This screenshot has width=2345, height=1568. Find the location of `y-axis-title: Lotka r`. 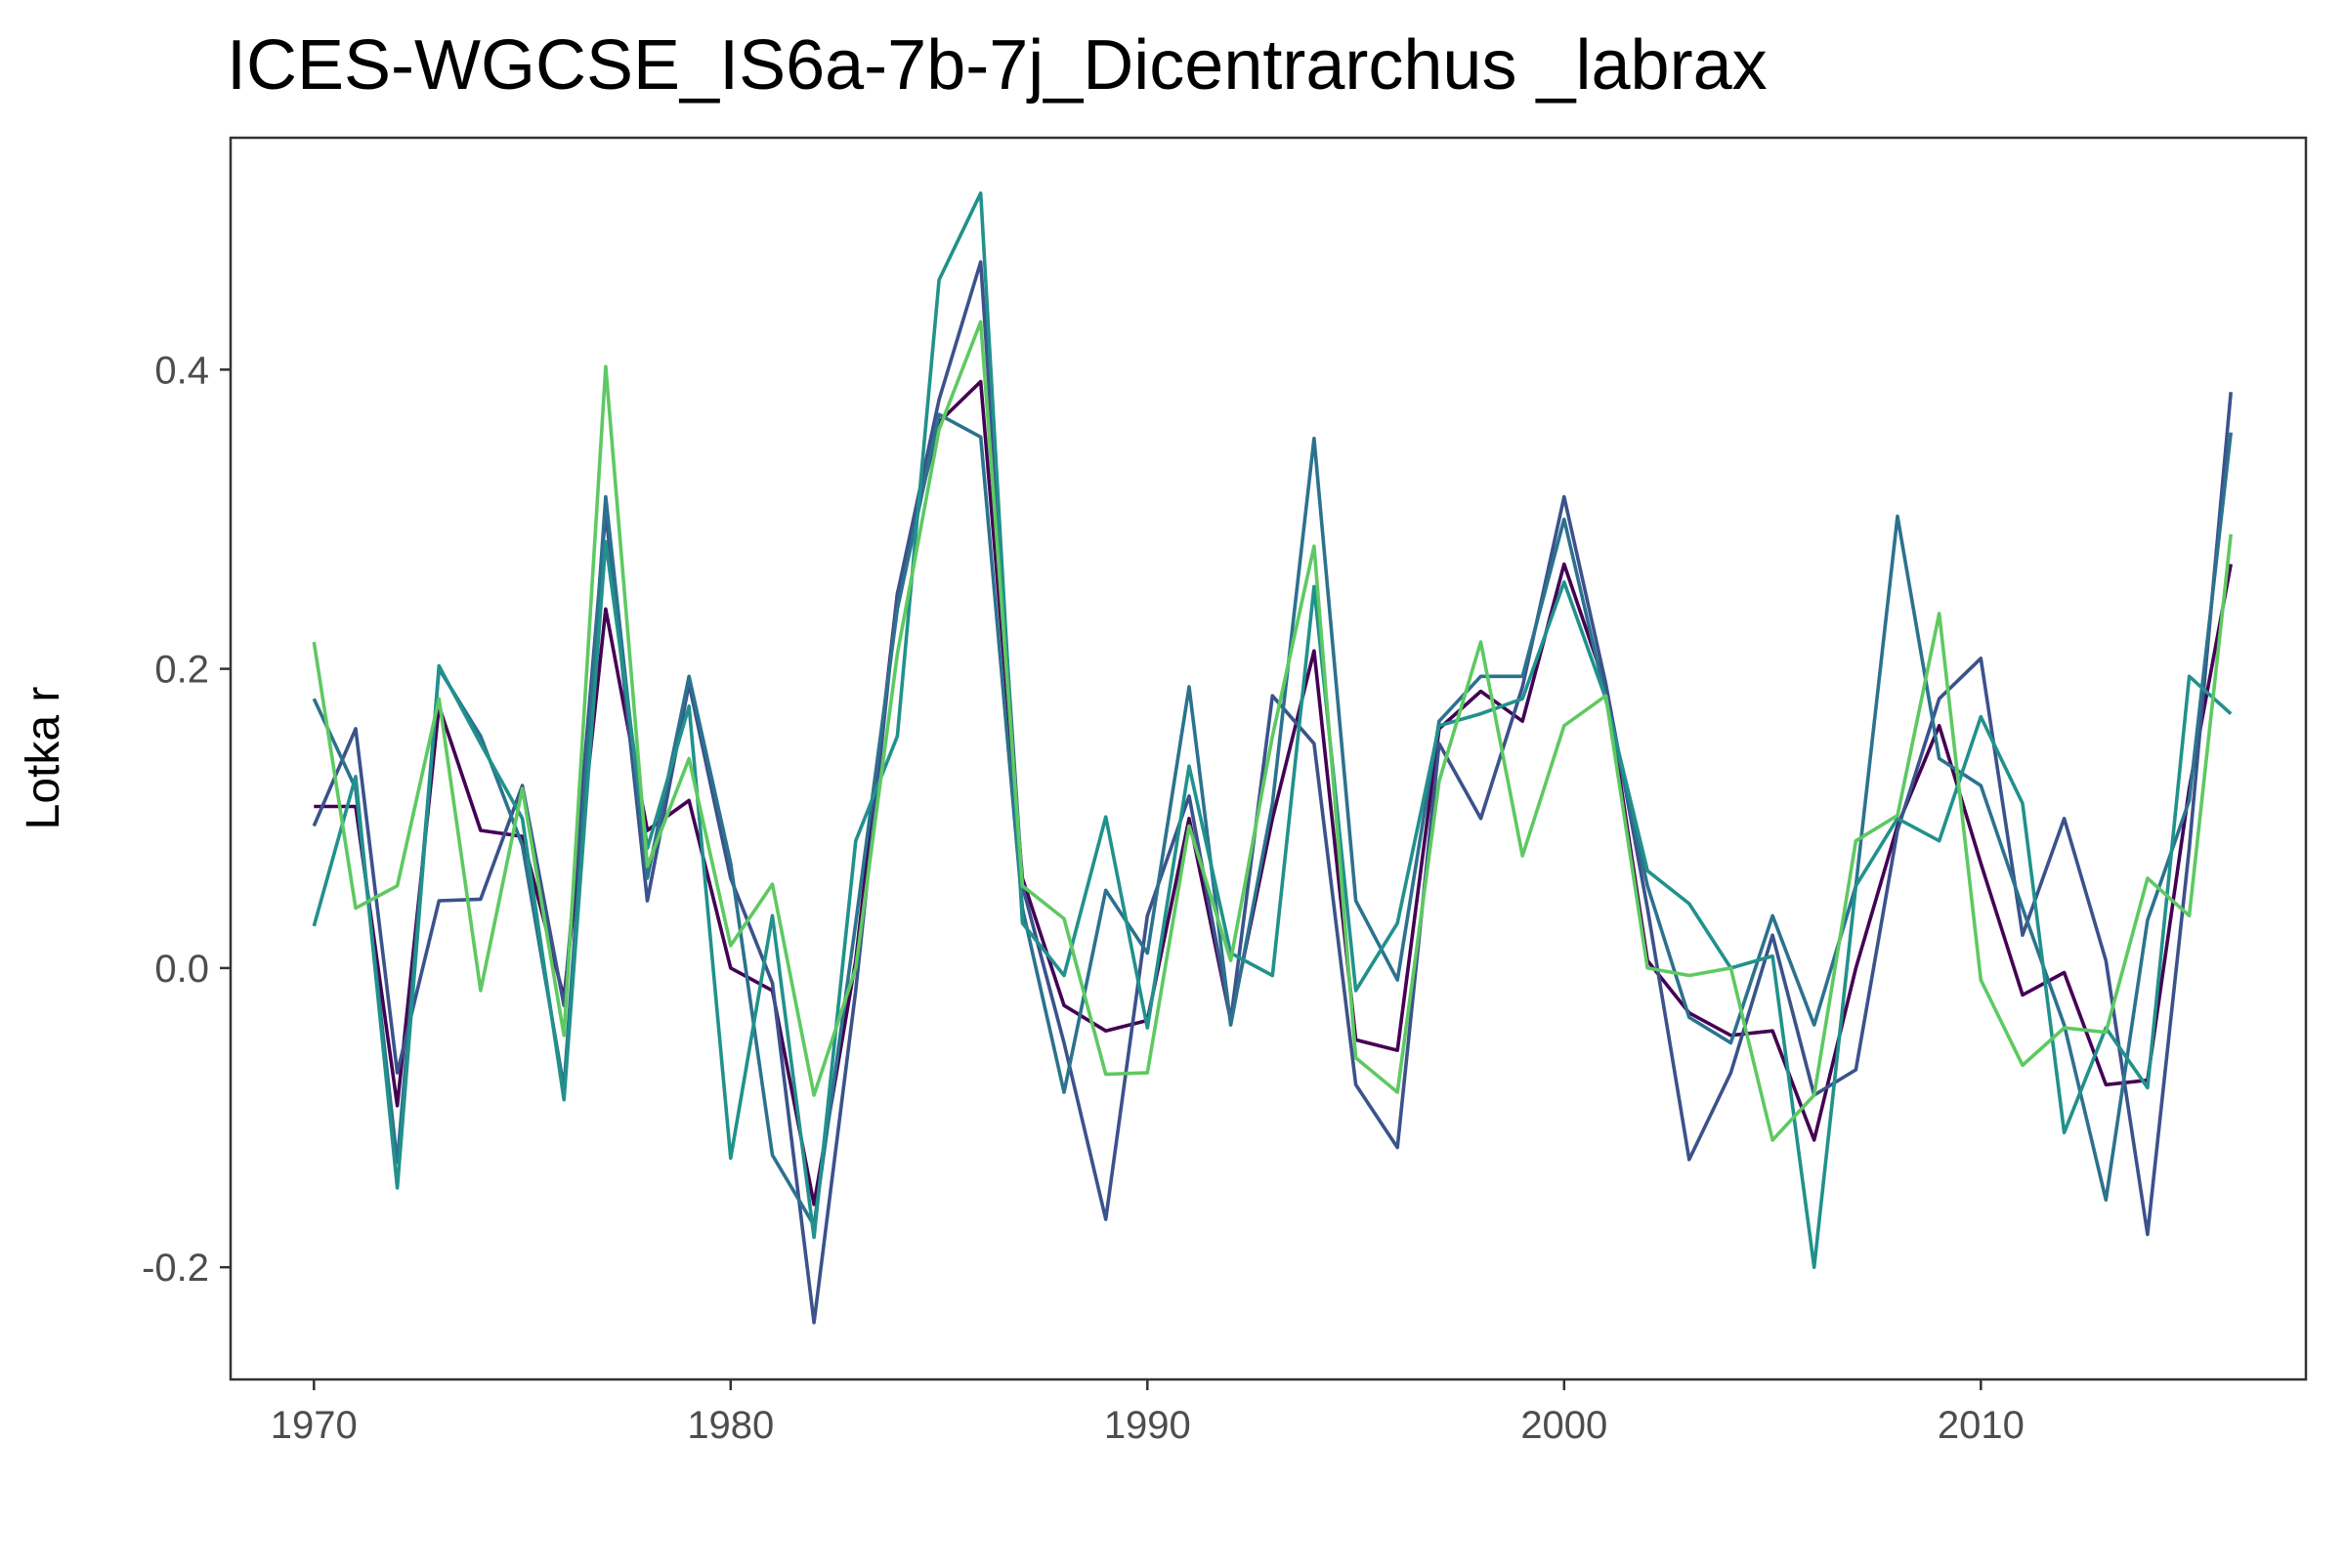

y-axis-title: Lotka r is located at coordinates (43, 758).